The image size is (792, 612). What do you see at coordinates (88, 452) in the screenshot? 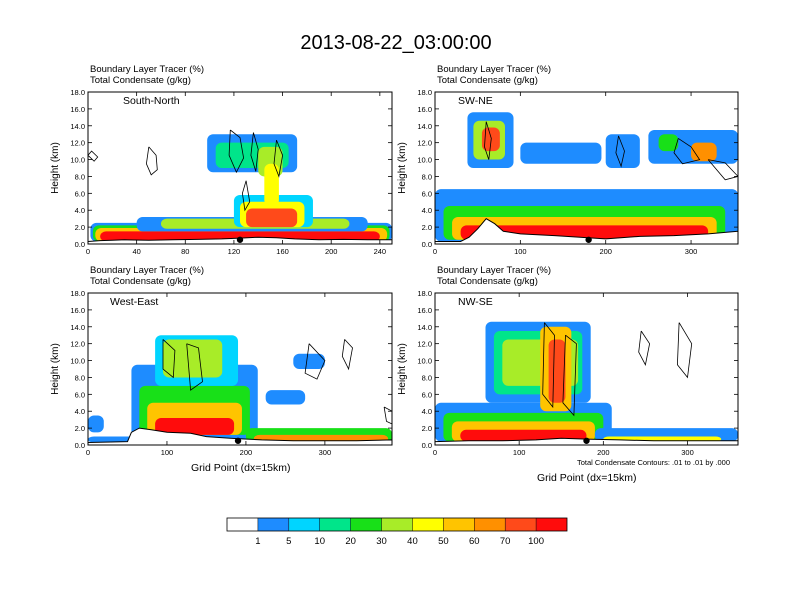
I see `panel-3-xtick-label-0: 0` at bounding box center [88, 452].